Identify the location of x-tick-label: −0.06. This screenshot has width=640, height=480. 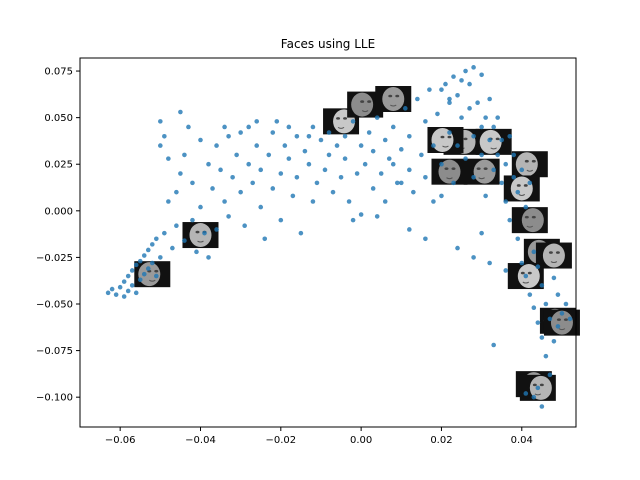
(120, 440).